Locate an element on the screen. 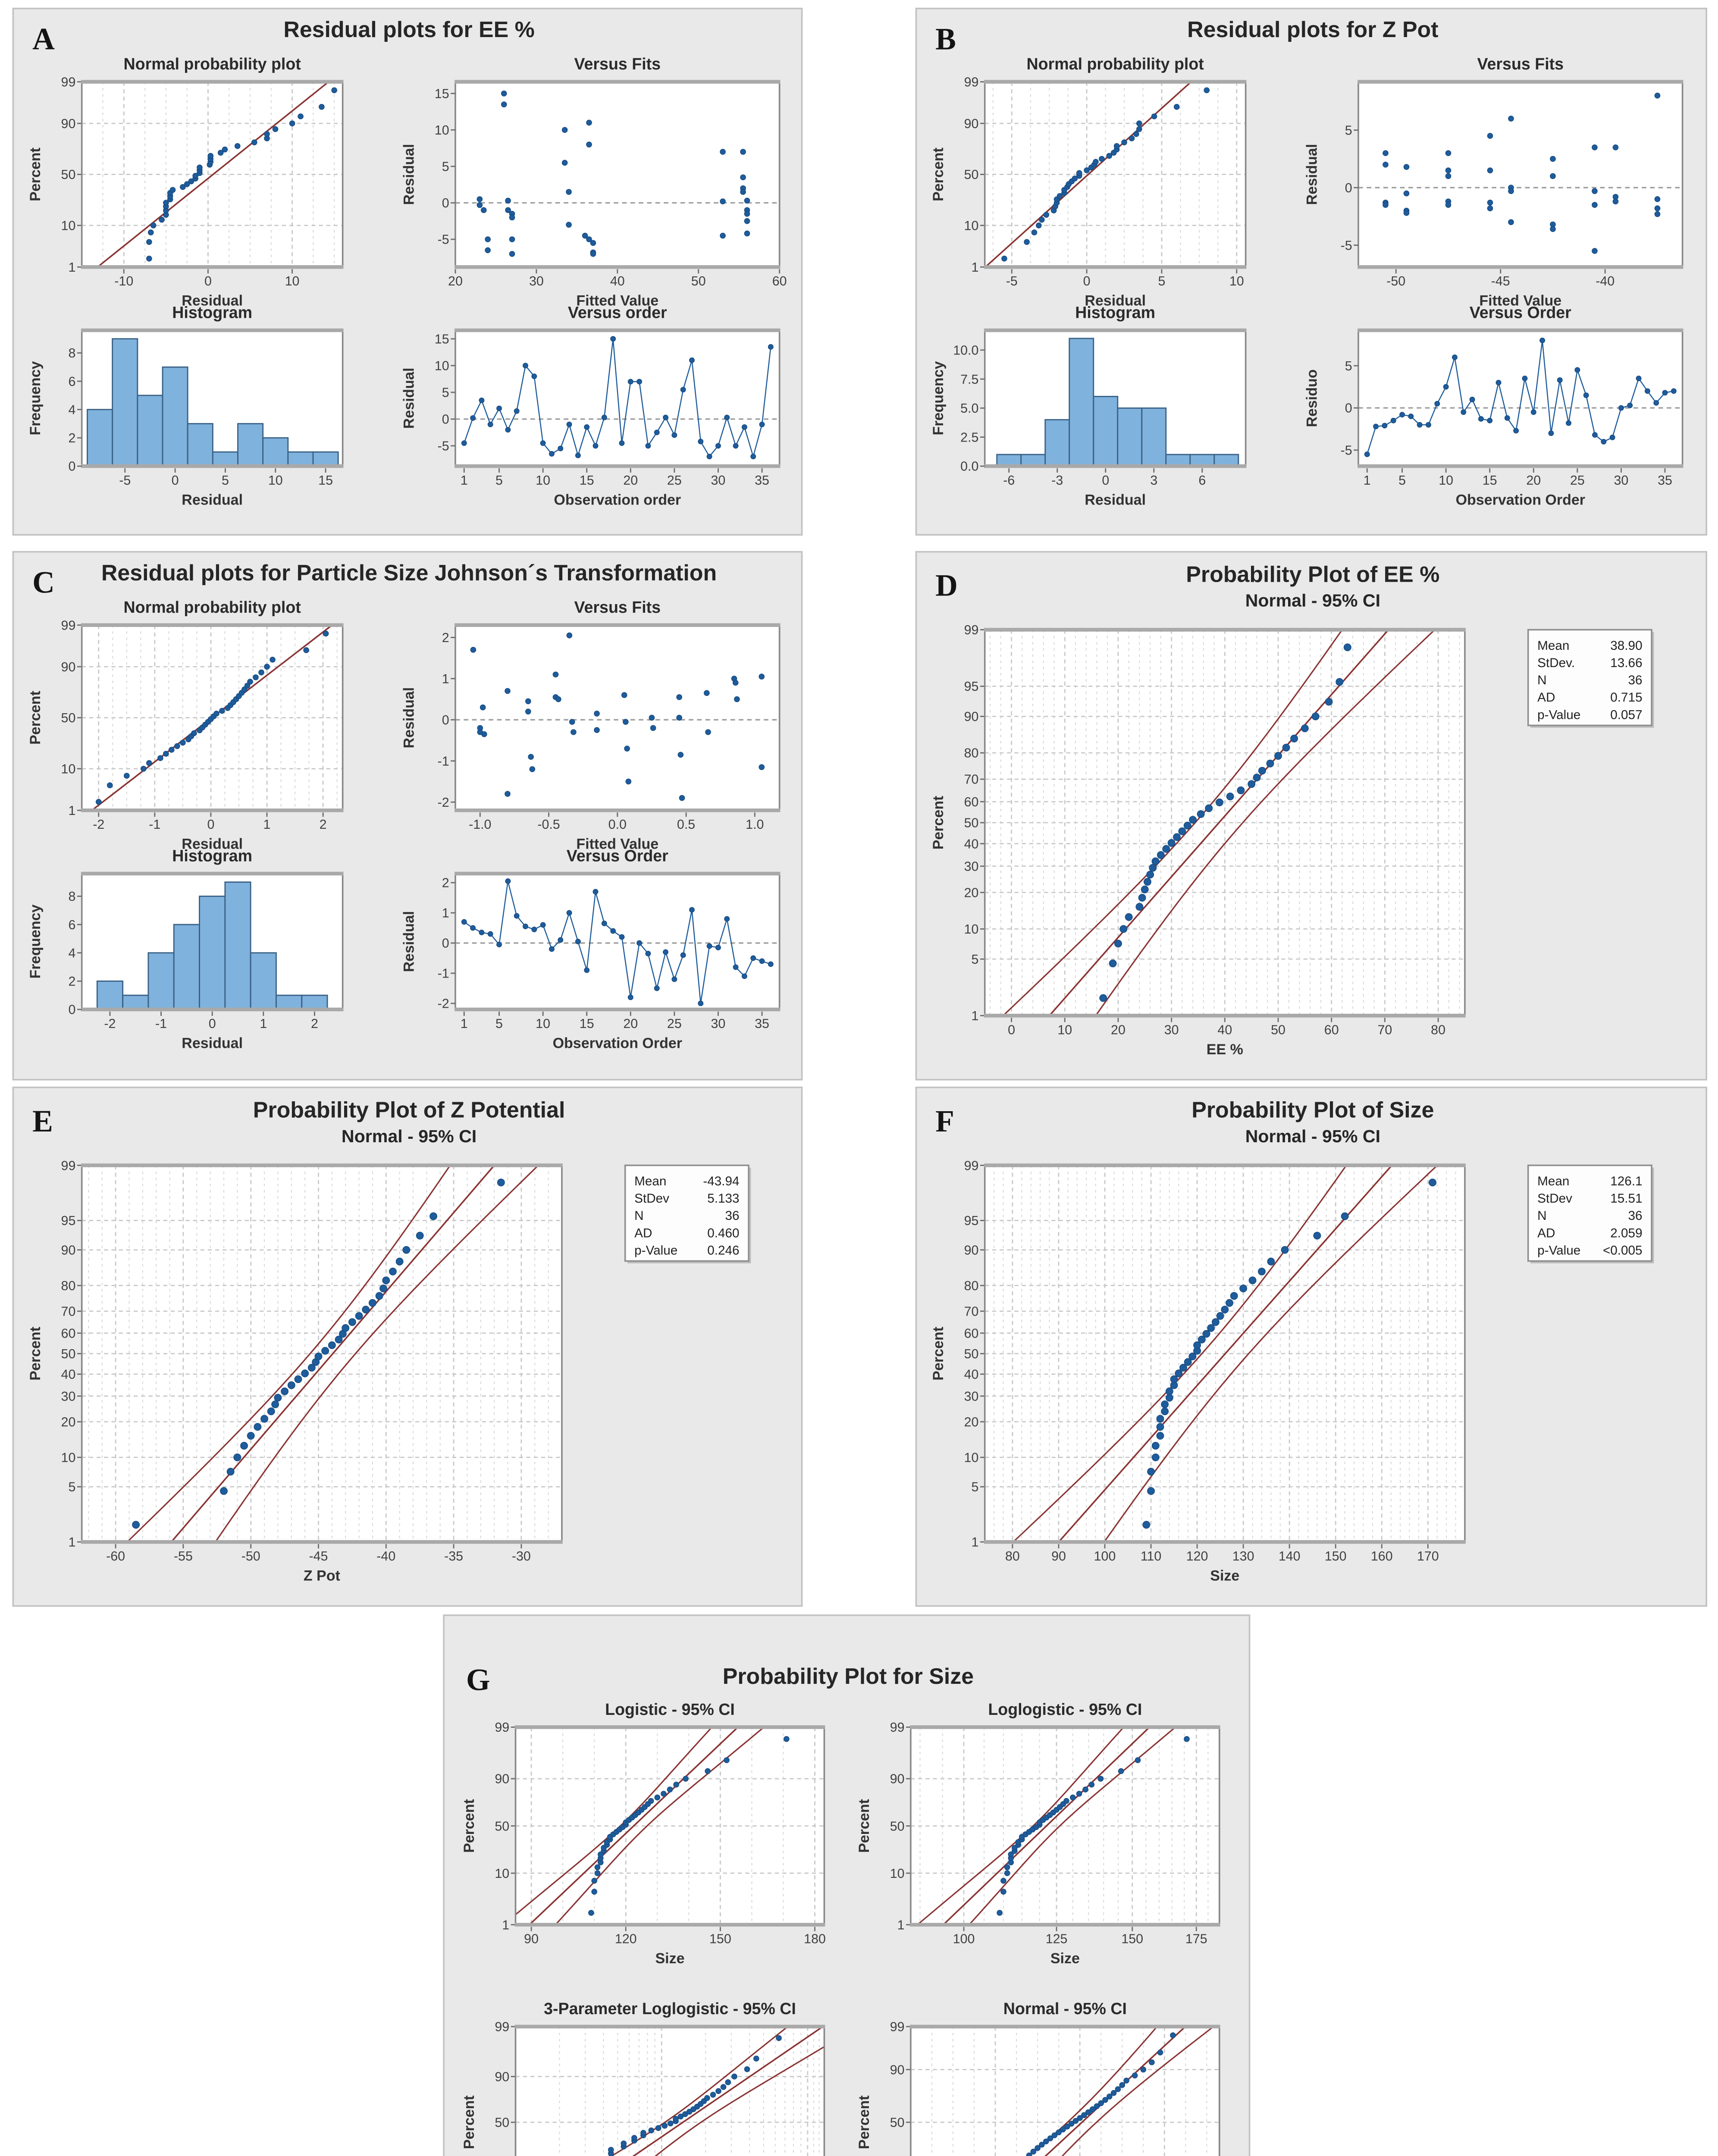 Image resolution: width=1718 pixels, height=2156 pixels. x-tick-label: 30 is located at coordinates (1621, 480).